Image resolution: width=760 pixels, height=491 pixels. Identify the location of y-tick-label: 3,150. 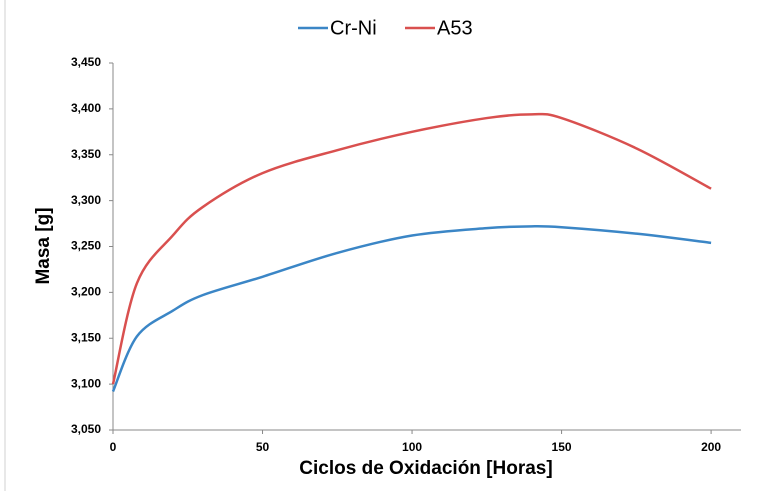
(86, 337).